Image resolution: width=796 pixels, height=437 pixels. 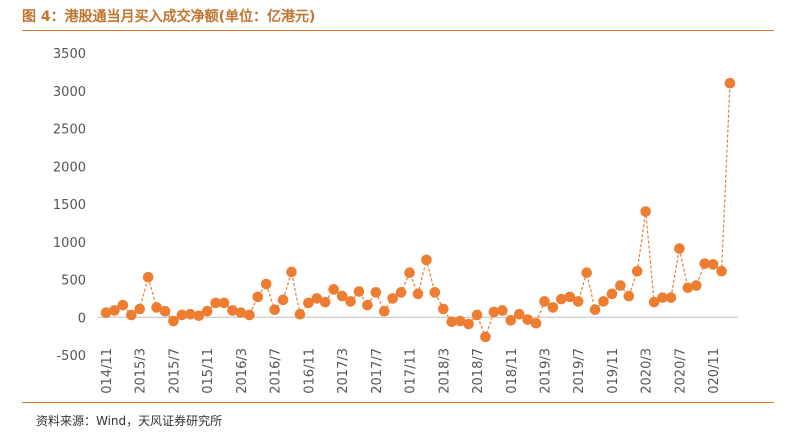 What do you see at coordinates (545, 371) in the screenshot?
I see `x-tick-label: 2019/3` at bounding box center [545, 371].